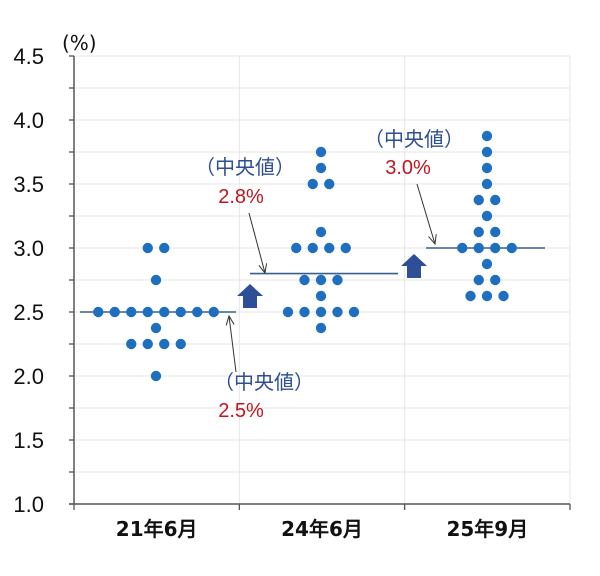 The width and height of the screenshot is (600, 576). Describe the element at coordinates (28, 56) in the screenshot. I see `y-tick-label: 4.5` at that location.